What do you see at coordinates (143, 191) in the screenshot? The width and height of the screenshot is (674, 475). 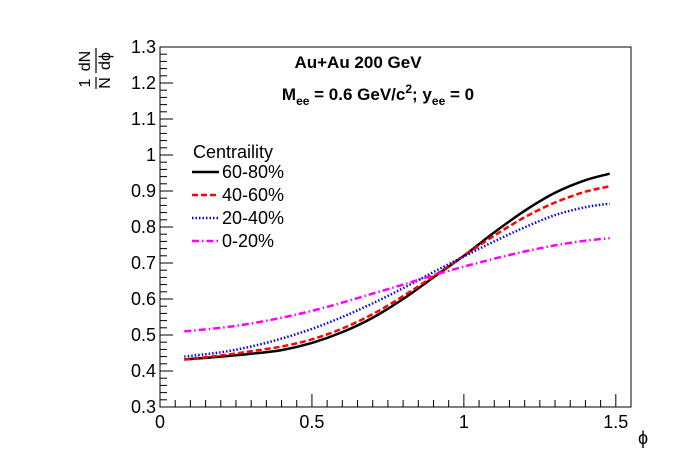 I see `y-tick-label: 0.9` at bounding box center [143, 191].